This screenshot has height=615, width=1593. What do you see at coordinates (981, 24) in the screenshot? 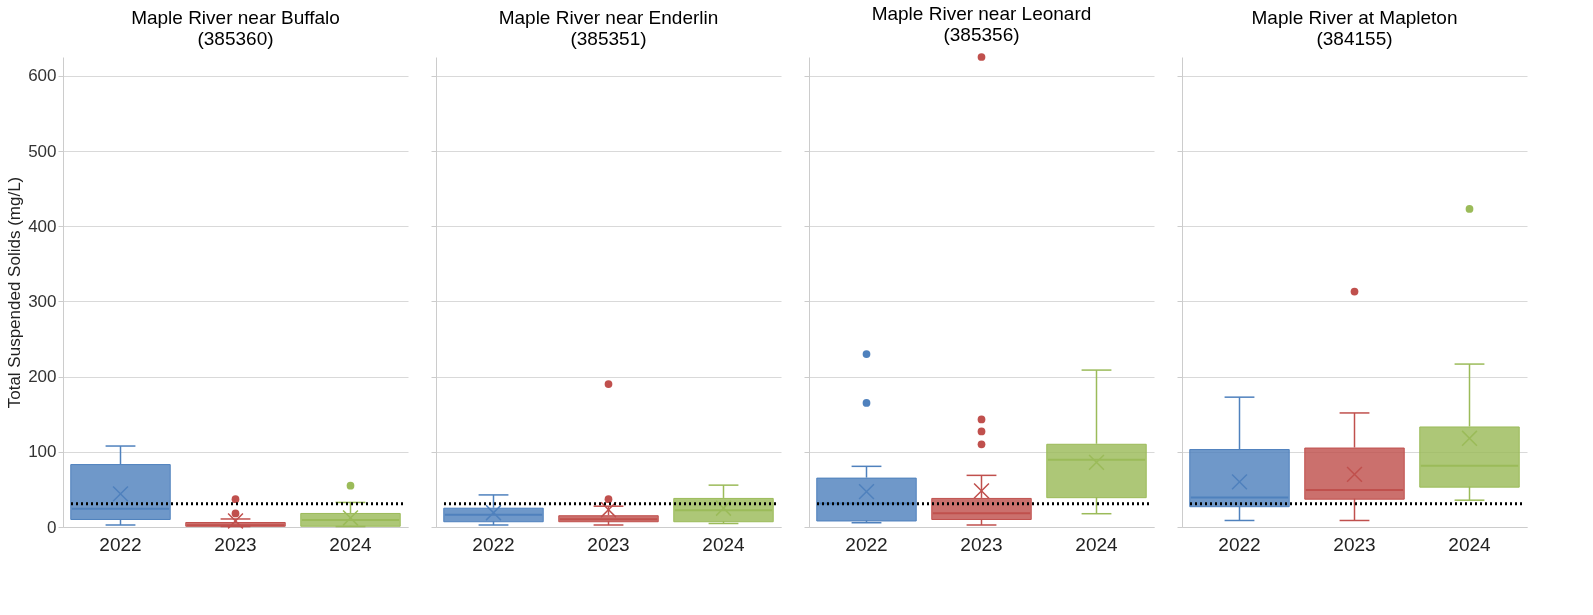
I see `chart-title: Maple River near Leonard (385356)` at bounding box center [981, 24].